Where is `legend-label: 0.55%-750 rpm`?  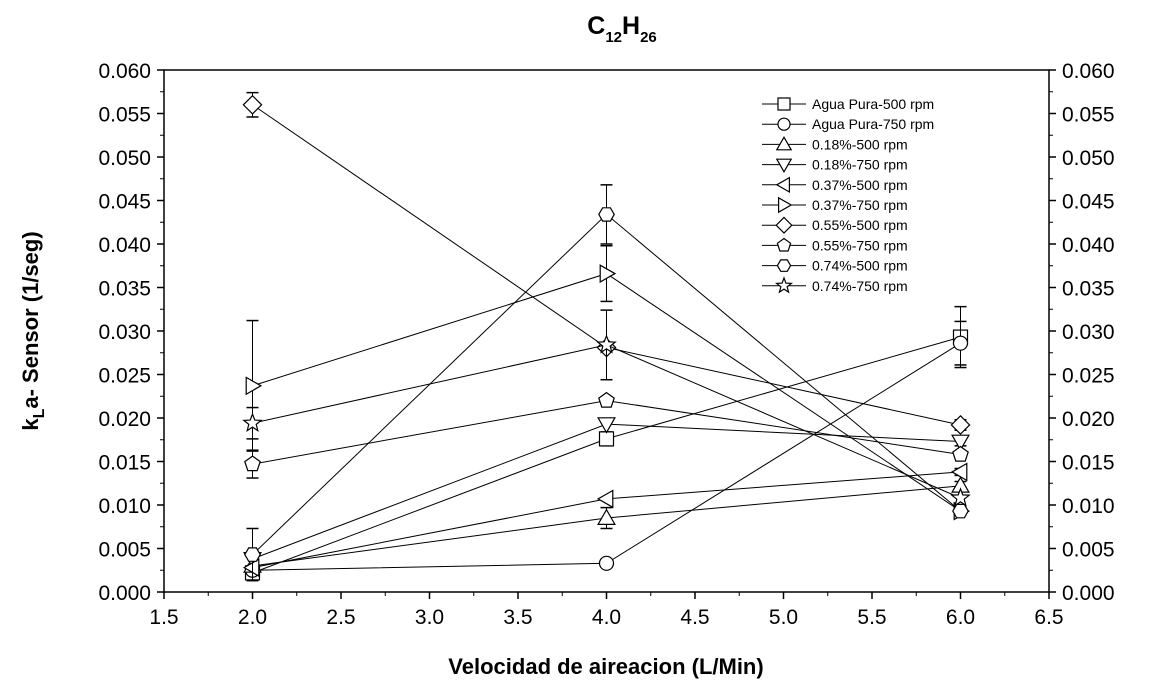
legend-label: 0.55%-750 rpm is located at coordinates (860, 245).